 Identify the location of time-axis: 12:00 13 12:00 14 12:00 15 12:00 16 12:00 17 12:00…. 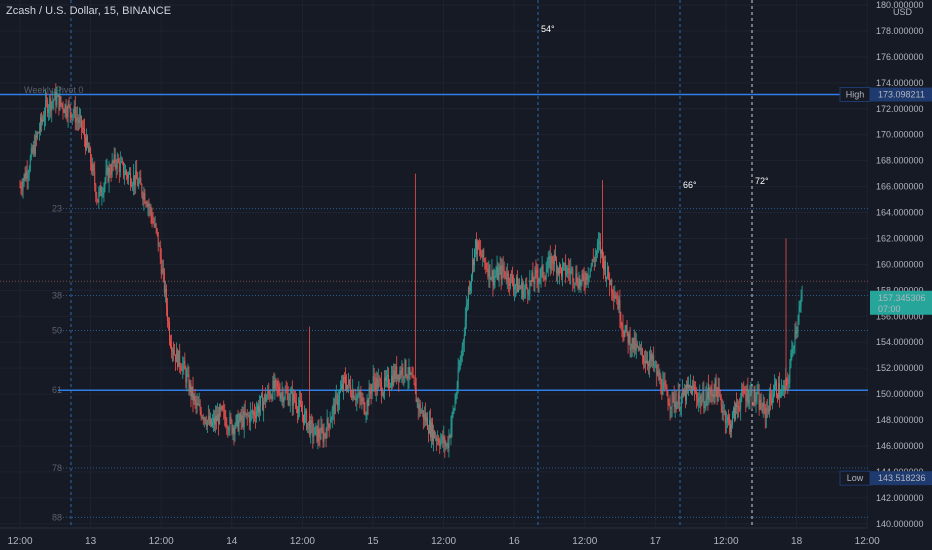
(466, 538).